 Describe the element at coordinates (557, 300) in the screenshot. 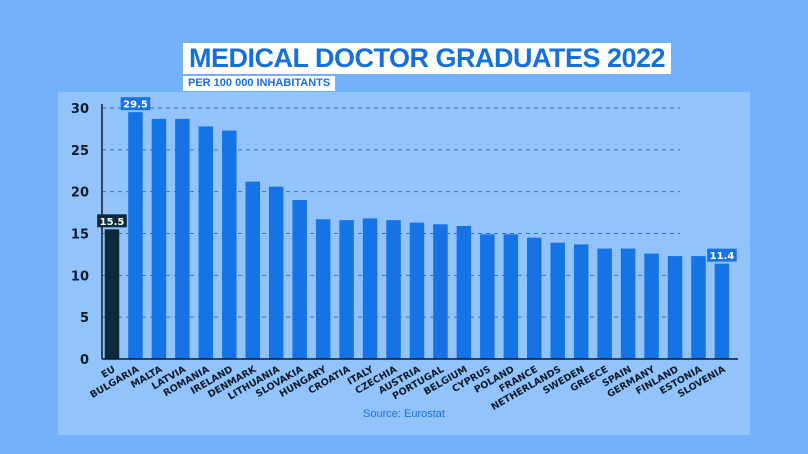

I see `bar-netherlands` at that location.